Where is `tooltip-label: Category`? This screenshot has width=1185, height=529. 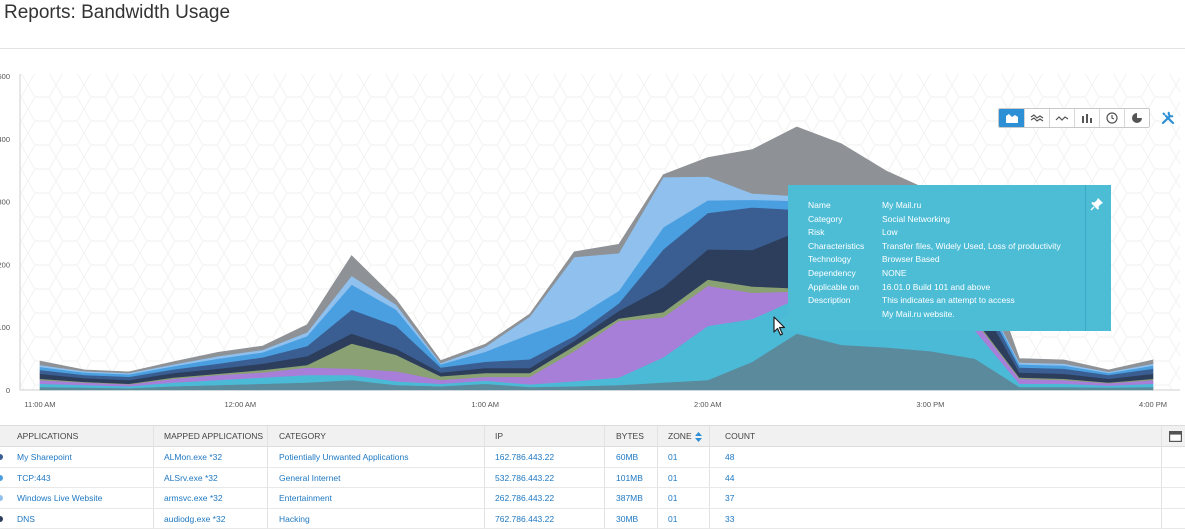
tooltip-label: Category is located at coordinates (825, 218).